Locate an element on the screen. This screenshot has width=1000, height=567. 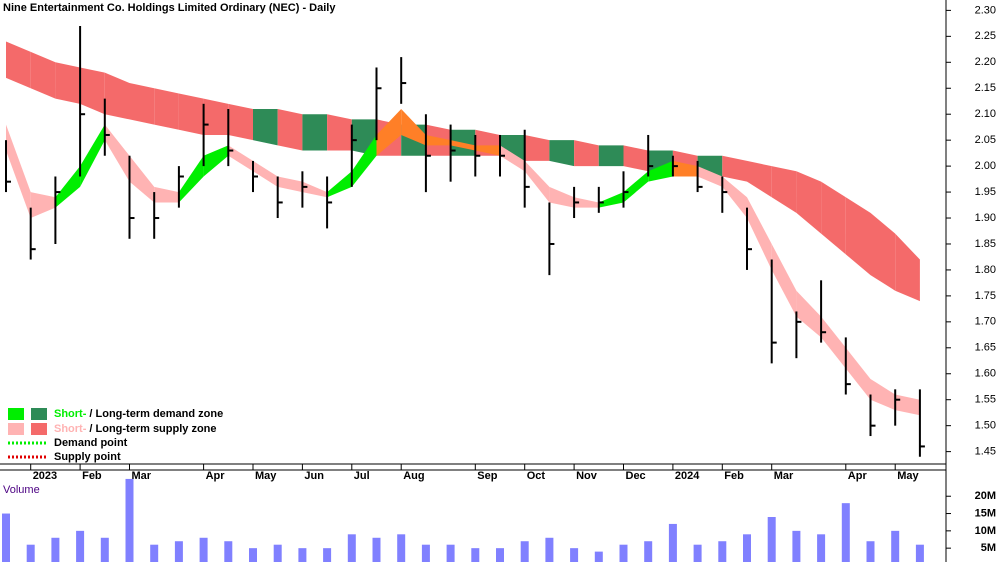
y-tick-label: 2.00 is located at coordinates (985, 166).